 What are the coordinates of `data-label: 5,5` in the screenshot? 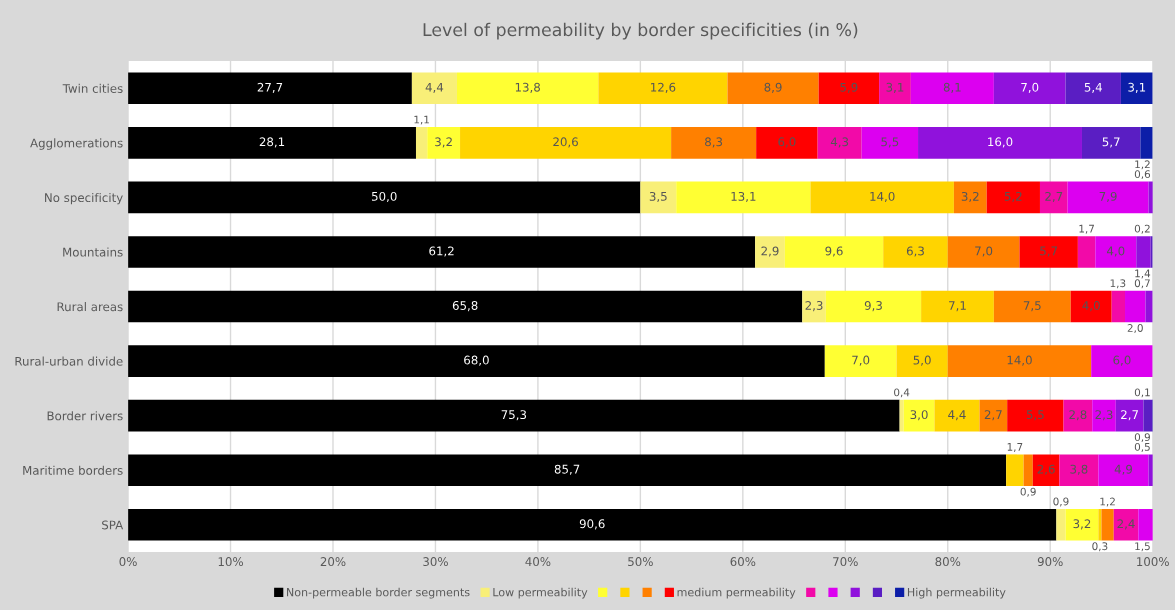 It's located at (890, 142).